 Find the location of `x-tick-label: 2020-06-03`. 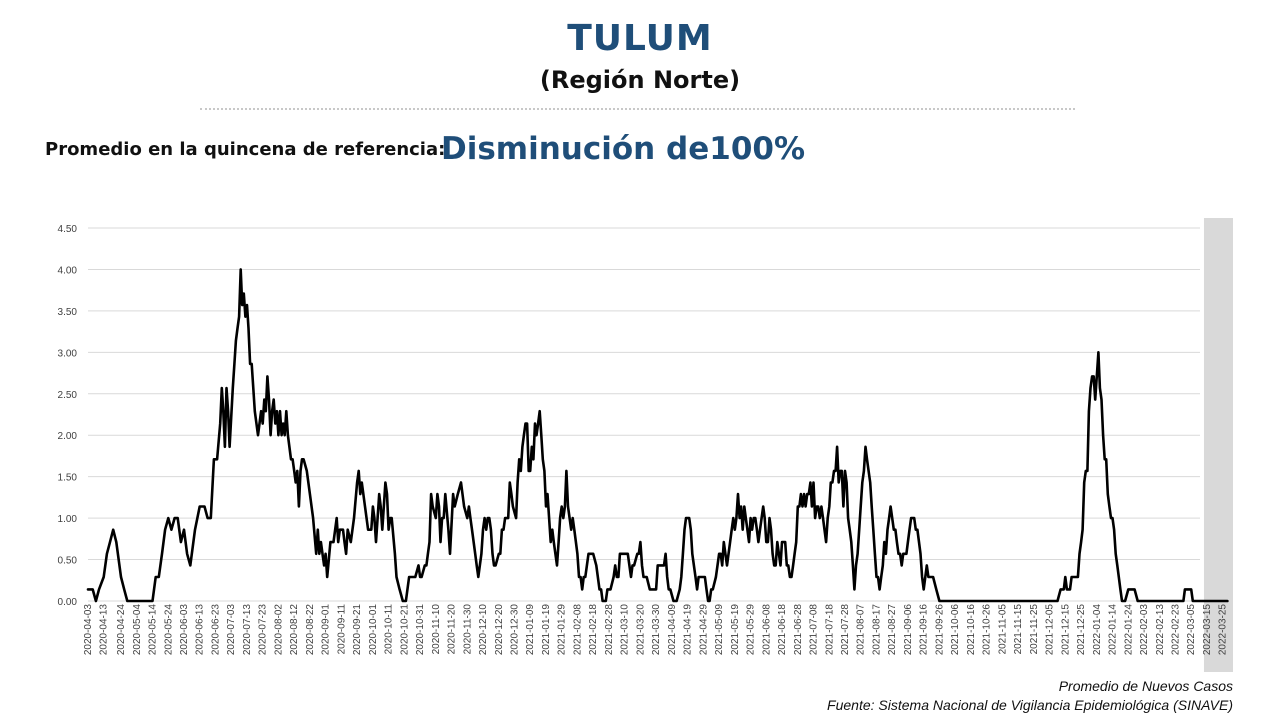

x-tick-label: 2020-06-03 is located at coordinates (184, 630).